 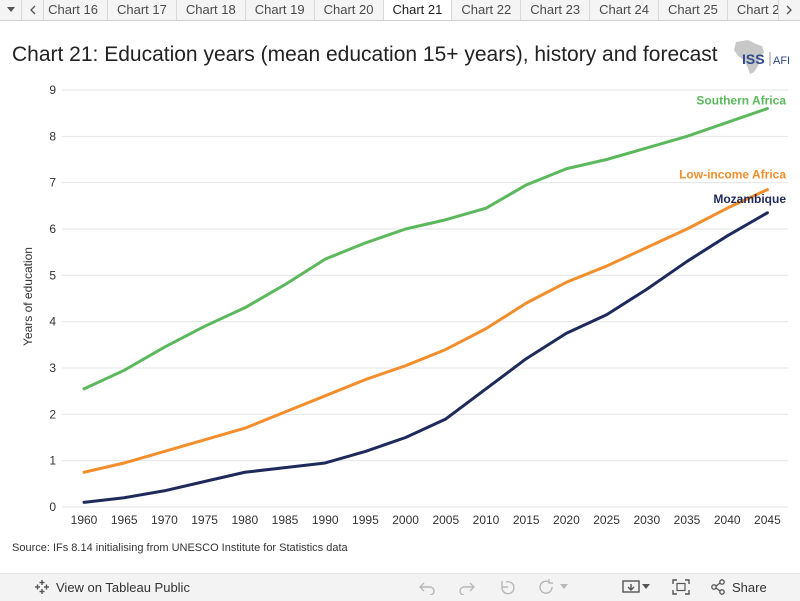 I want to click on y-tick-label: 7, so click(x=52, y=183).